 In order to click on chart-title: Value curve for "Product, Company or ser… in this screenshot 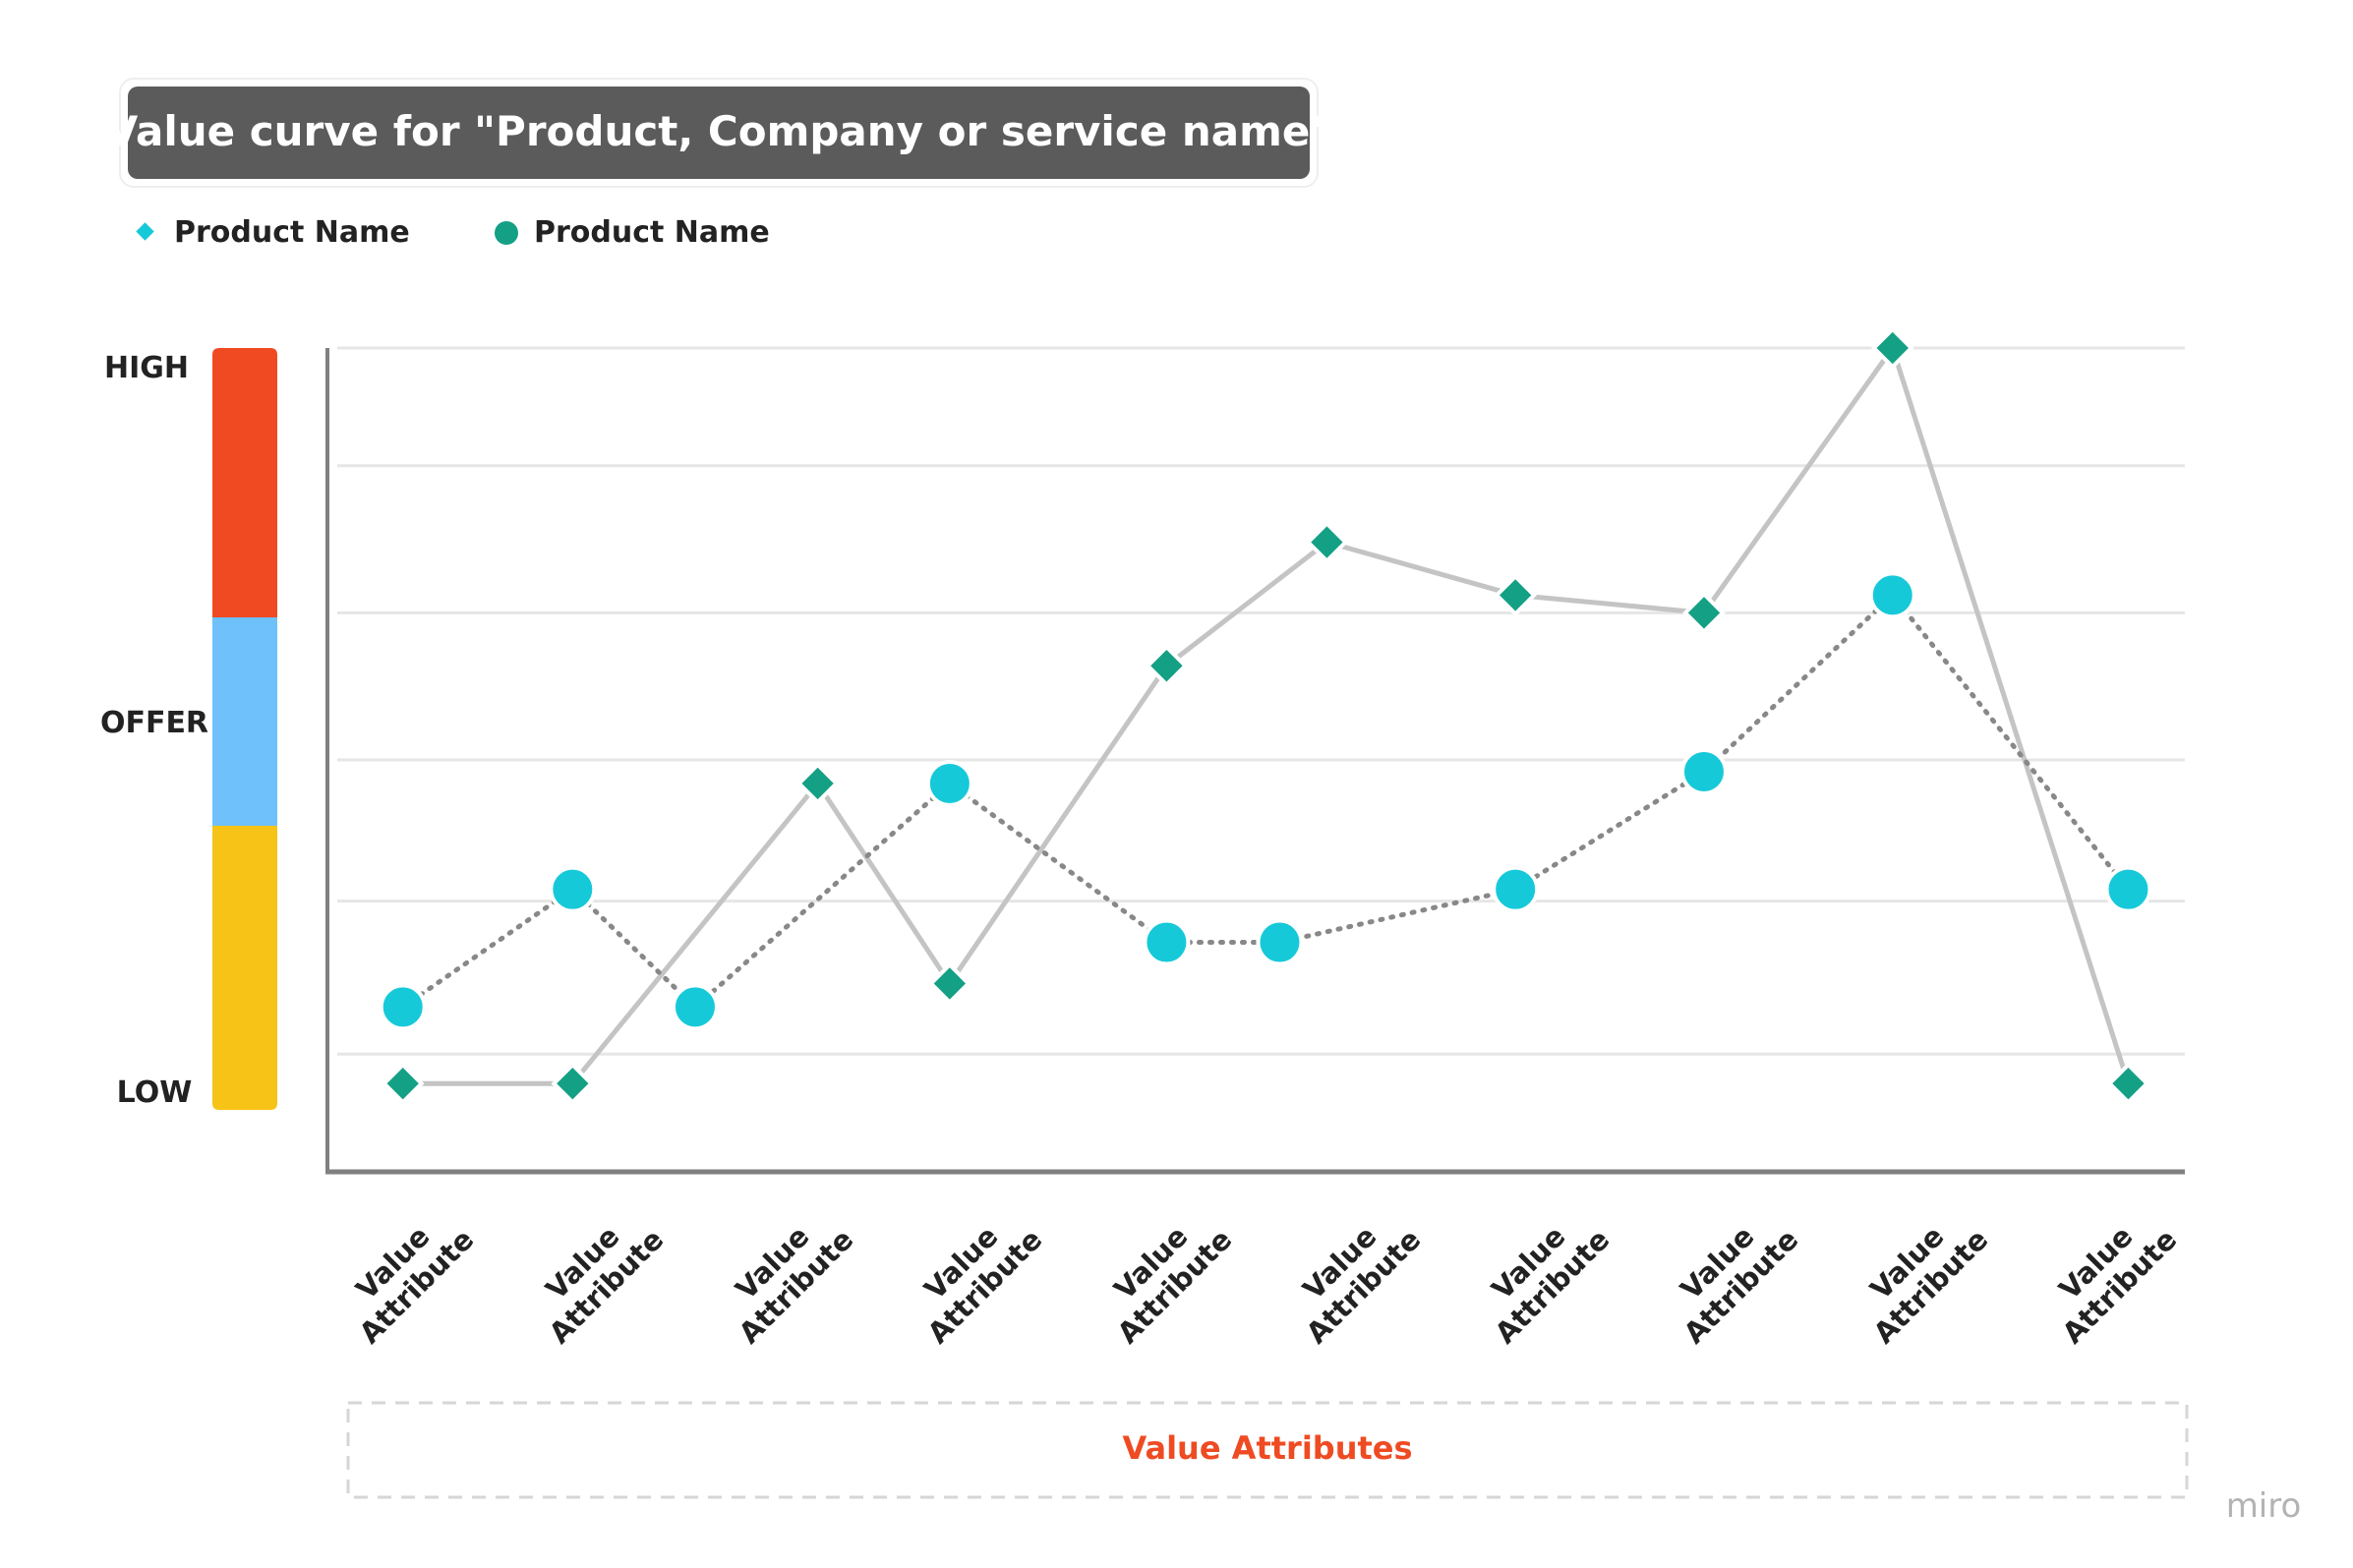, I will do `click(718, 131)`.